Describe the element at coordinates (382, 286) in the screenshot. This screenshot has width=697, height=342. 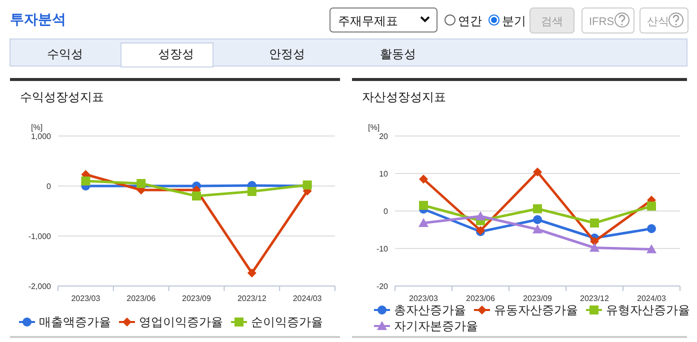
I see `y-tick-label: -20` at that location.